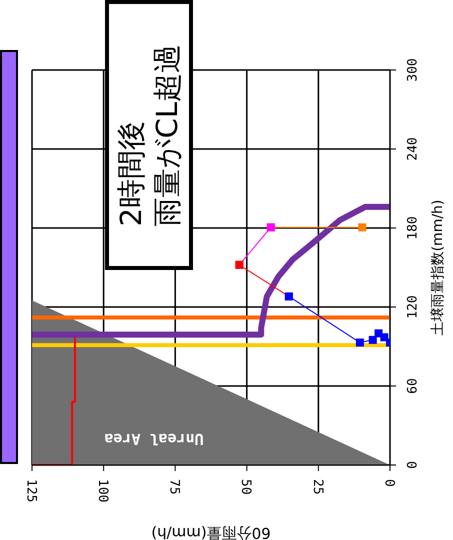 This screenshot has width=453, height=540. I want to click on annotation: Unreal Area, so click(154, 439).